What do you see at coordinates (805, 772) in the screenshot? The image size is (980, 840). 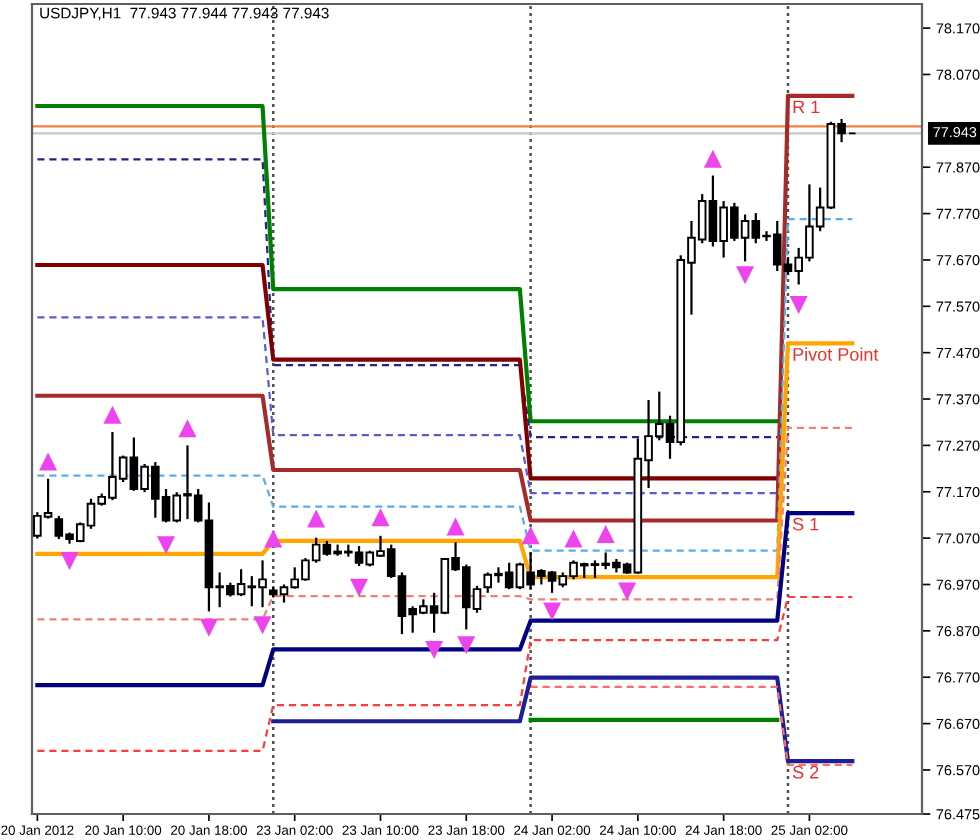 I see `series-label: S 2` at bounding box center [805, 772].